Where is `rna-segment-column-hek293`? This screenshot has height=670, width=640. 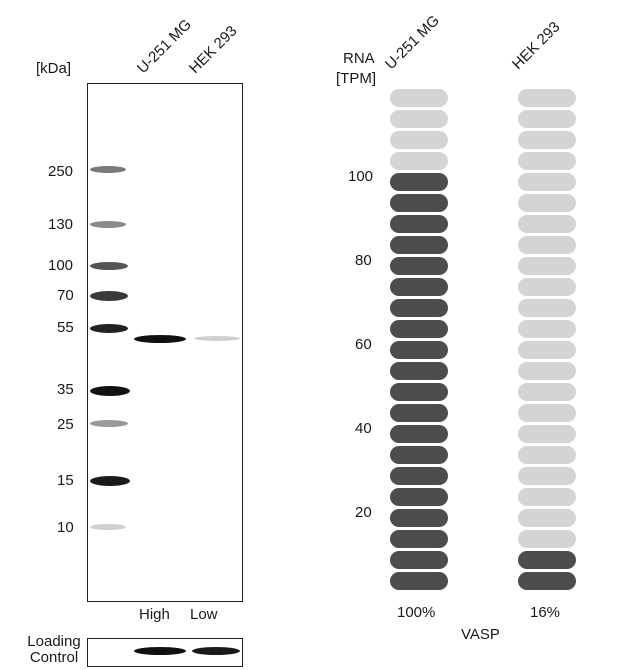
rna-segment-column-hek293 is located at coordinates (547, 300).